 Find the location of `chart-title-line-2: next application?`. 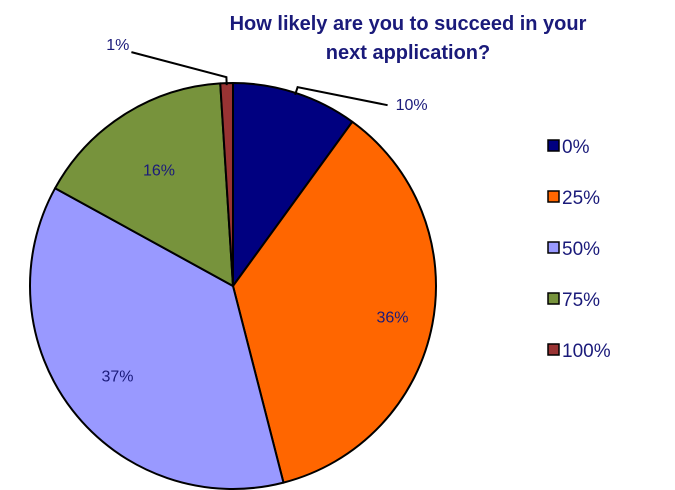

chart-title-line-2: next application? is located at coordinates (408, 53).